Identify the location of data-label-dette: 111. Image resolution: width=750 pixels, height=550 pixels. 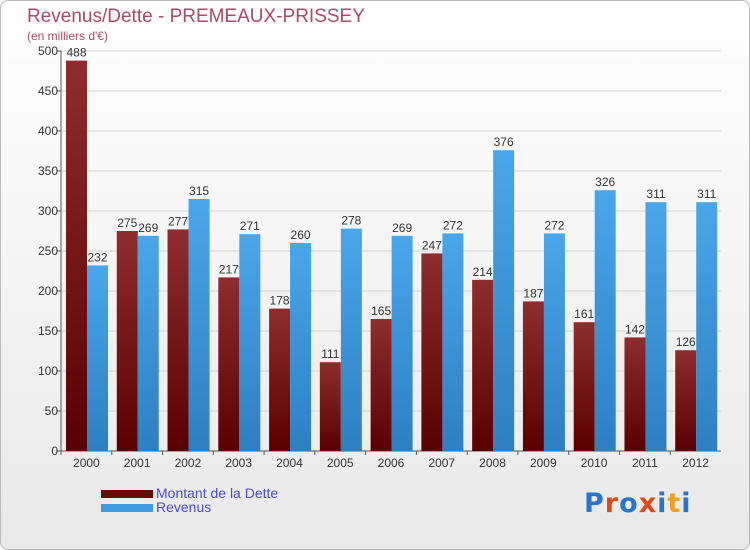
(330, 354).